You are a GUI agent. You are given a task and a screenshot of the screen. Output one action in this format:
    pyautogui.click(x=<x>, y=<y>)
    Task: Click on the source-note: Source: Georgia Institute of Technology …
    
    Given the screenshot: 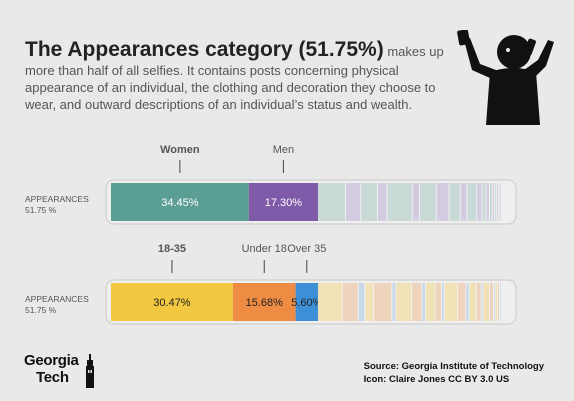 What is the action you would take?
    pyautogui.click(x=454, y=373)
    